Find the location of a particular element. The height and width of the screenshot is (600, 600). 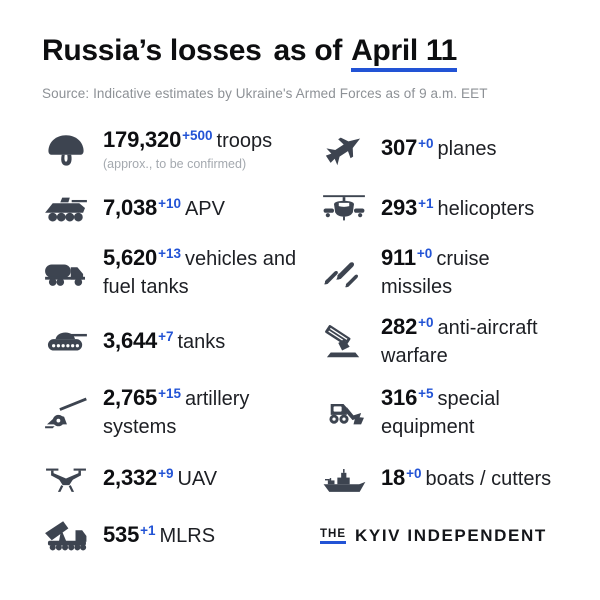

stat-value: 18 is located at coordinates (393, 477).